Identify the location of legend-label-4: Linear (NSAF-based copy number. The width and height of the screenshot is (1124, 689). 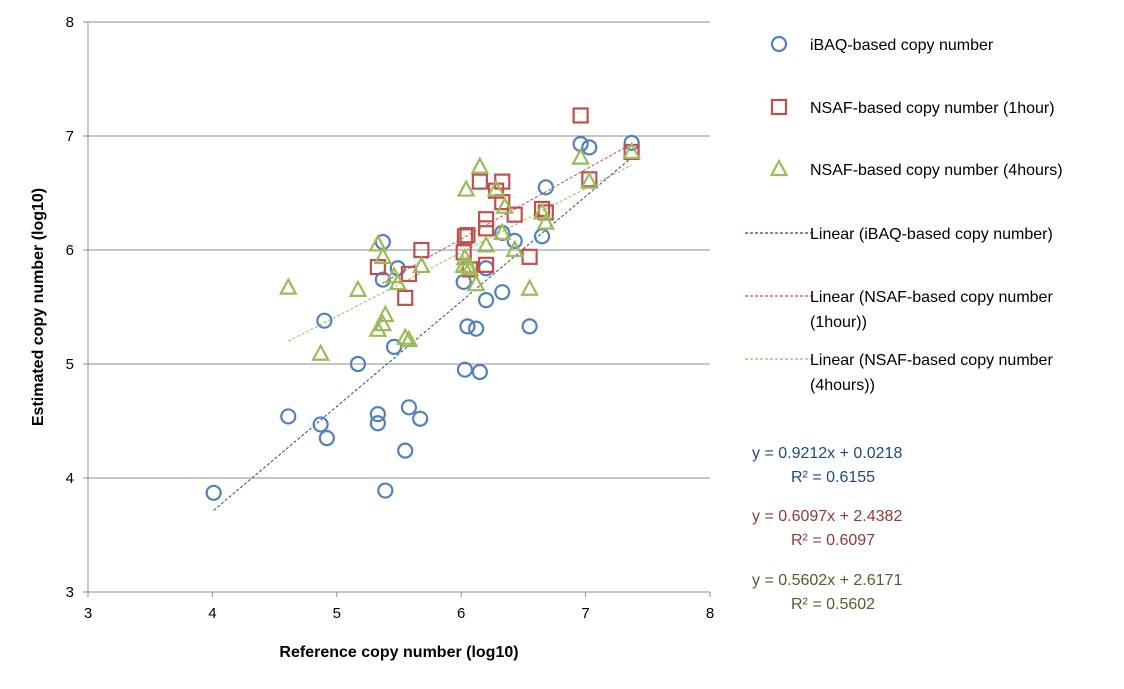
(931, 297).